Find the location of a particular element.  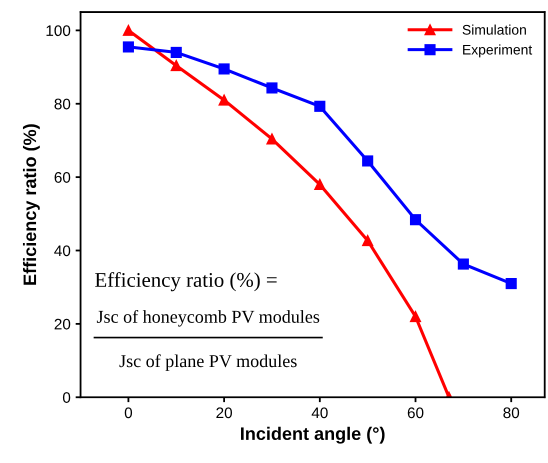

y-tick-label: 100 is located at coordinates (58, 30).